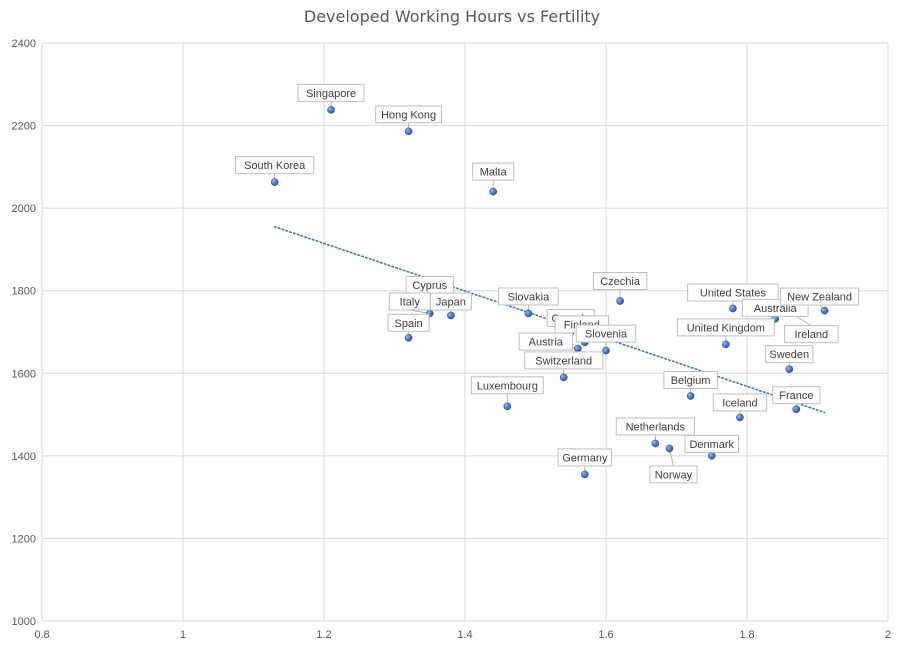 The image size is (903, 653). What do you see at coordinates (746, 635) in the screenshot?
I see `x-tick-label: 1.8` at bounding box center [746, 635].